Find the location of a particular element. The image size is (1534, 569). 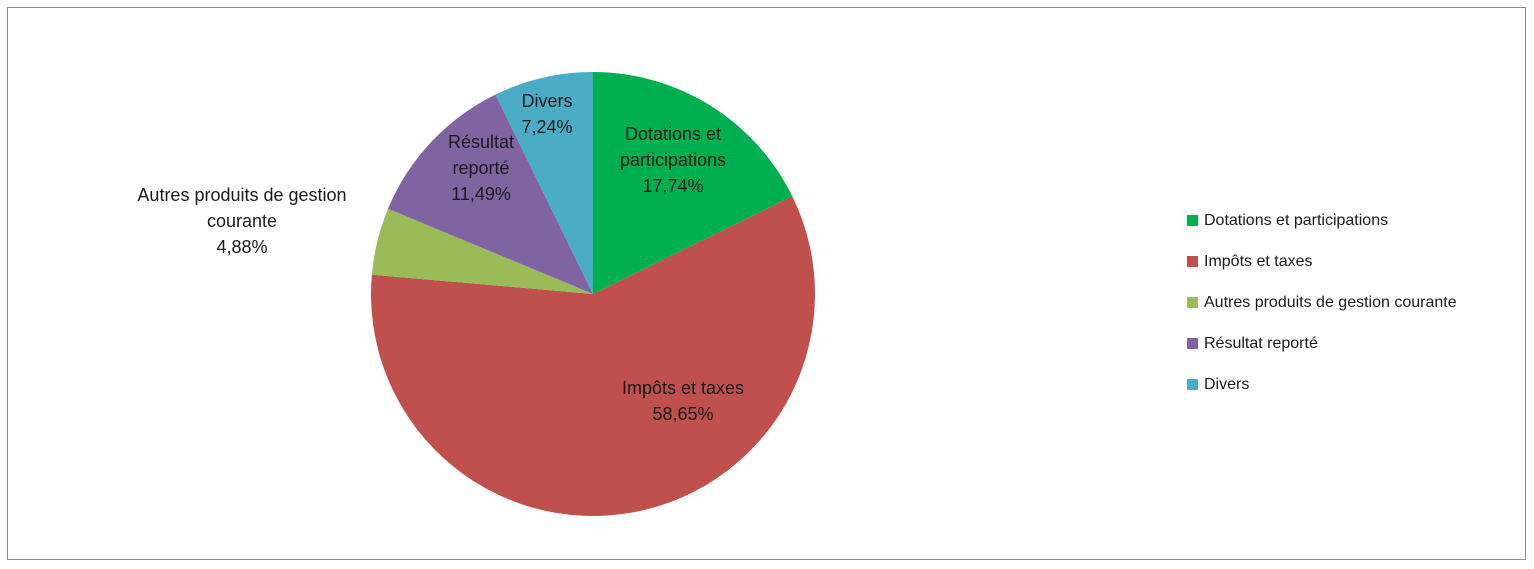

legend-label: Résultat reporté is located at coordinates (1261, 343).